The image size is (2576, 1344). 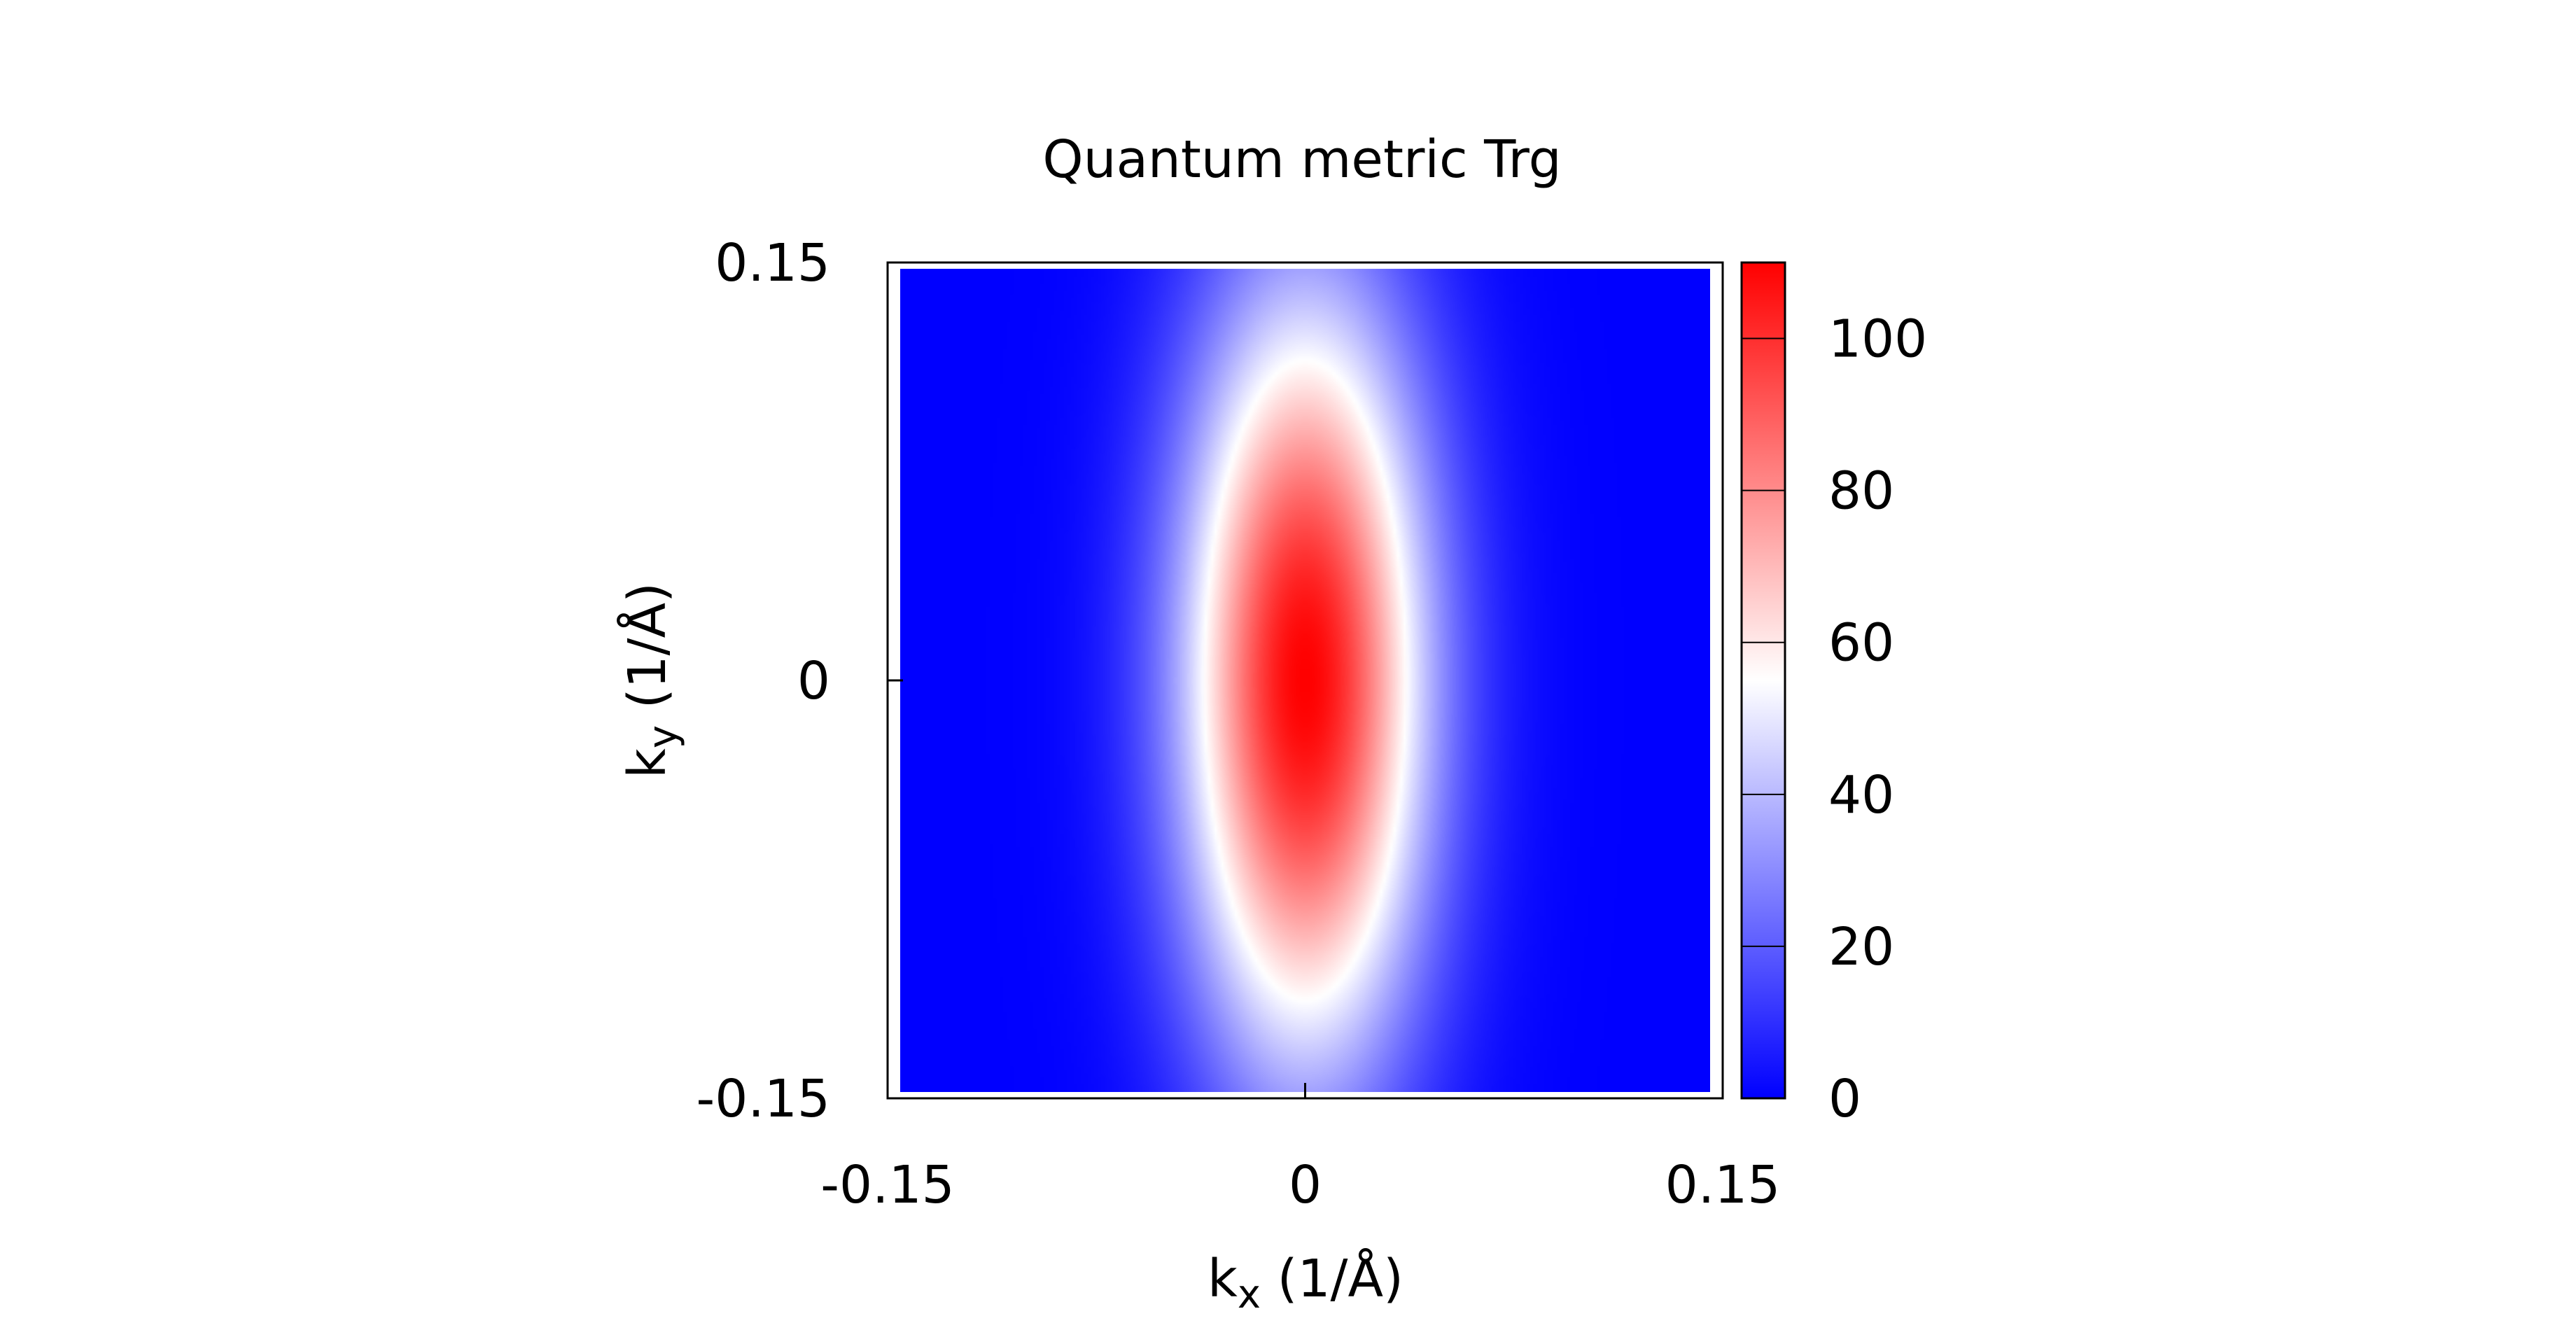 What do you see at coordinates (1332, 1278) in the screenshot?
I see `x-axis-label-unit: (1/Å)` at bounding box center [1332, 1278].